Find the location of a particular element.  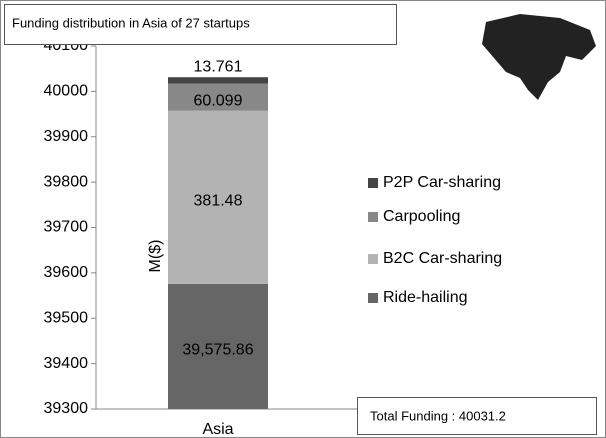

annotation-box is located at coordinates (477, 416).